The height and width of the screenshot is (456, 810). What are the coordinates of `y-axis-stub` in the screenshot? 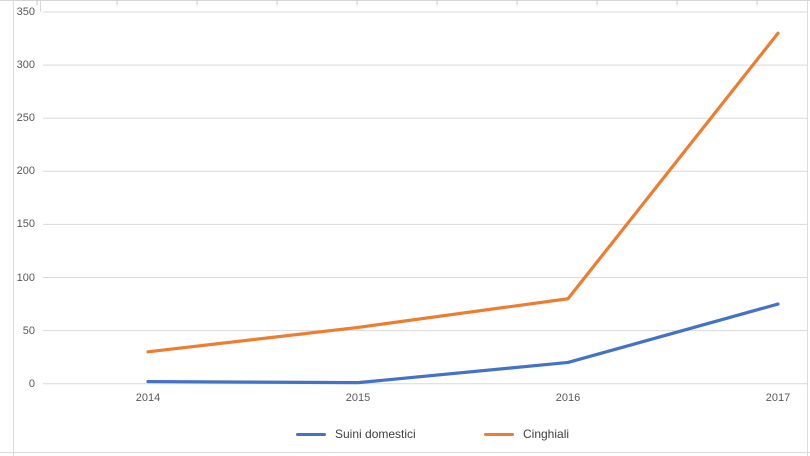 It's located at (40, 6).